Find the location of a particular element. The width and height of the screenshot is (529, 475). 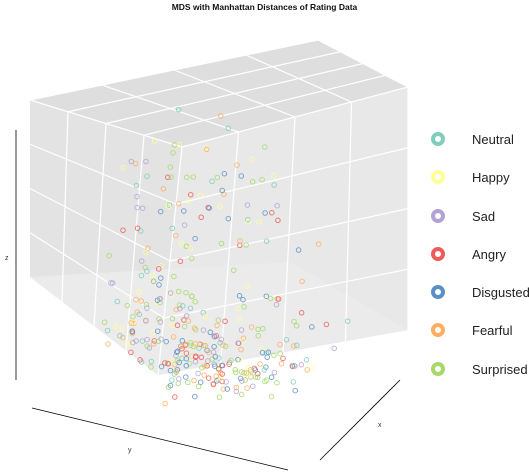

legend-item: Disgusted is located at coordinates (478, 302).